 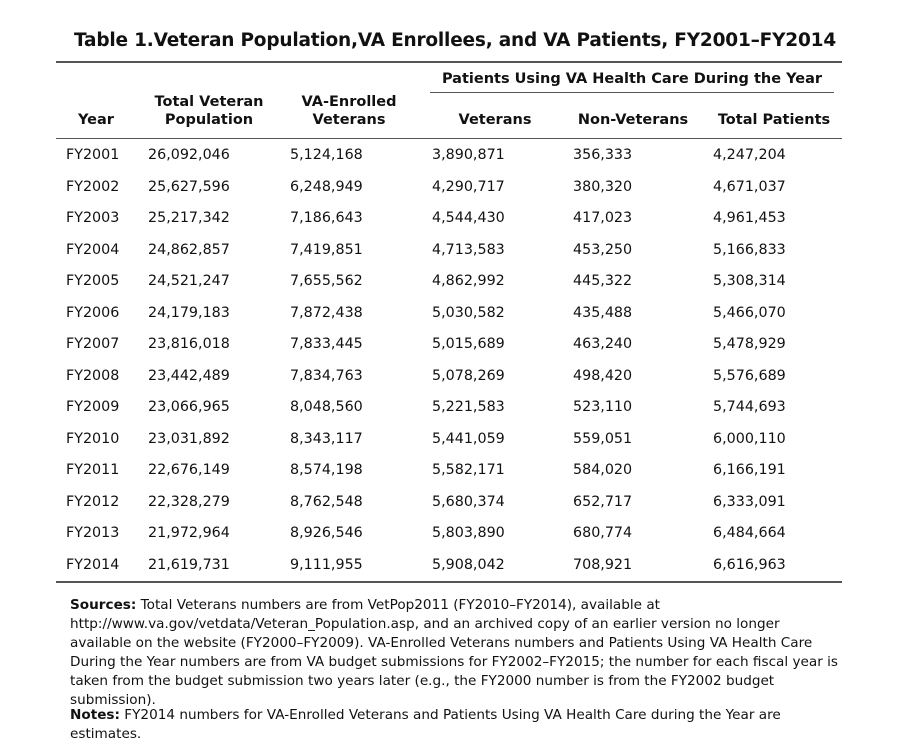 I want to click on non-veterans-cell: 708,921, so click(x=603, y=564).